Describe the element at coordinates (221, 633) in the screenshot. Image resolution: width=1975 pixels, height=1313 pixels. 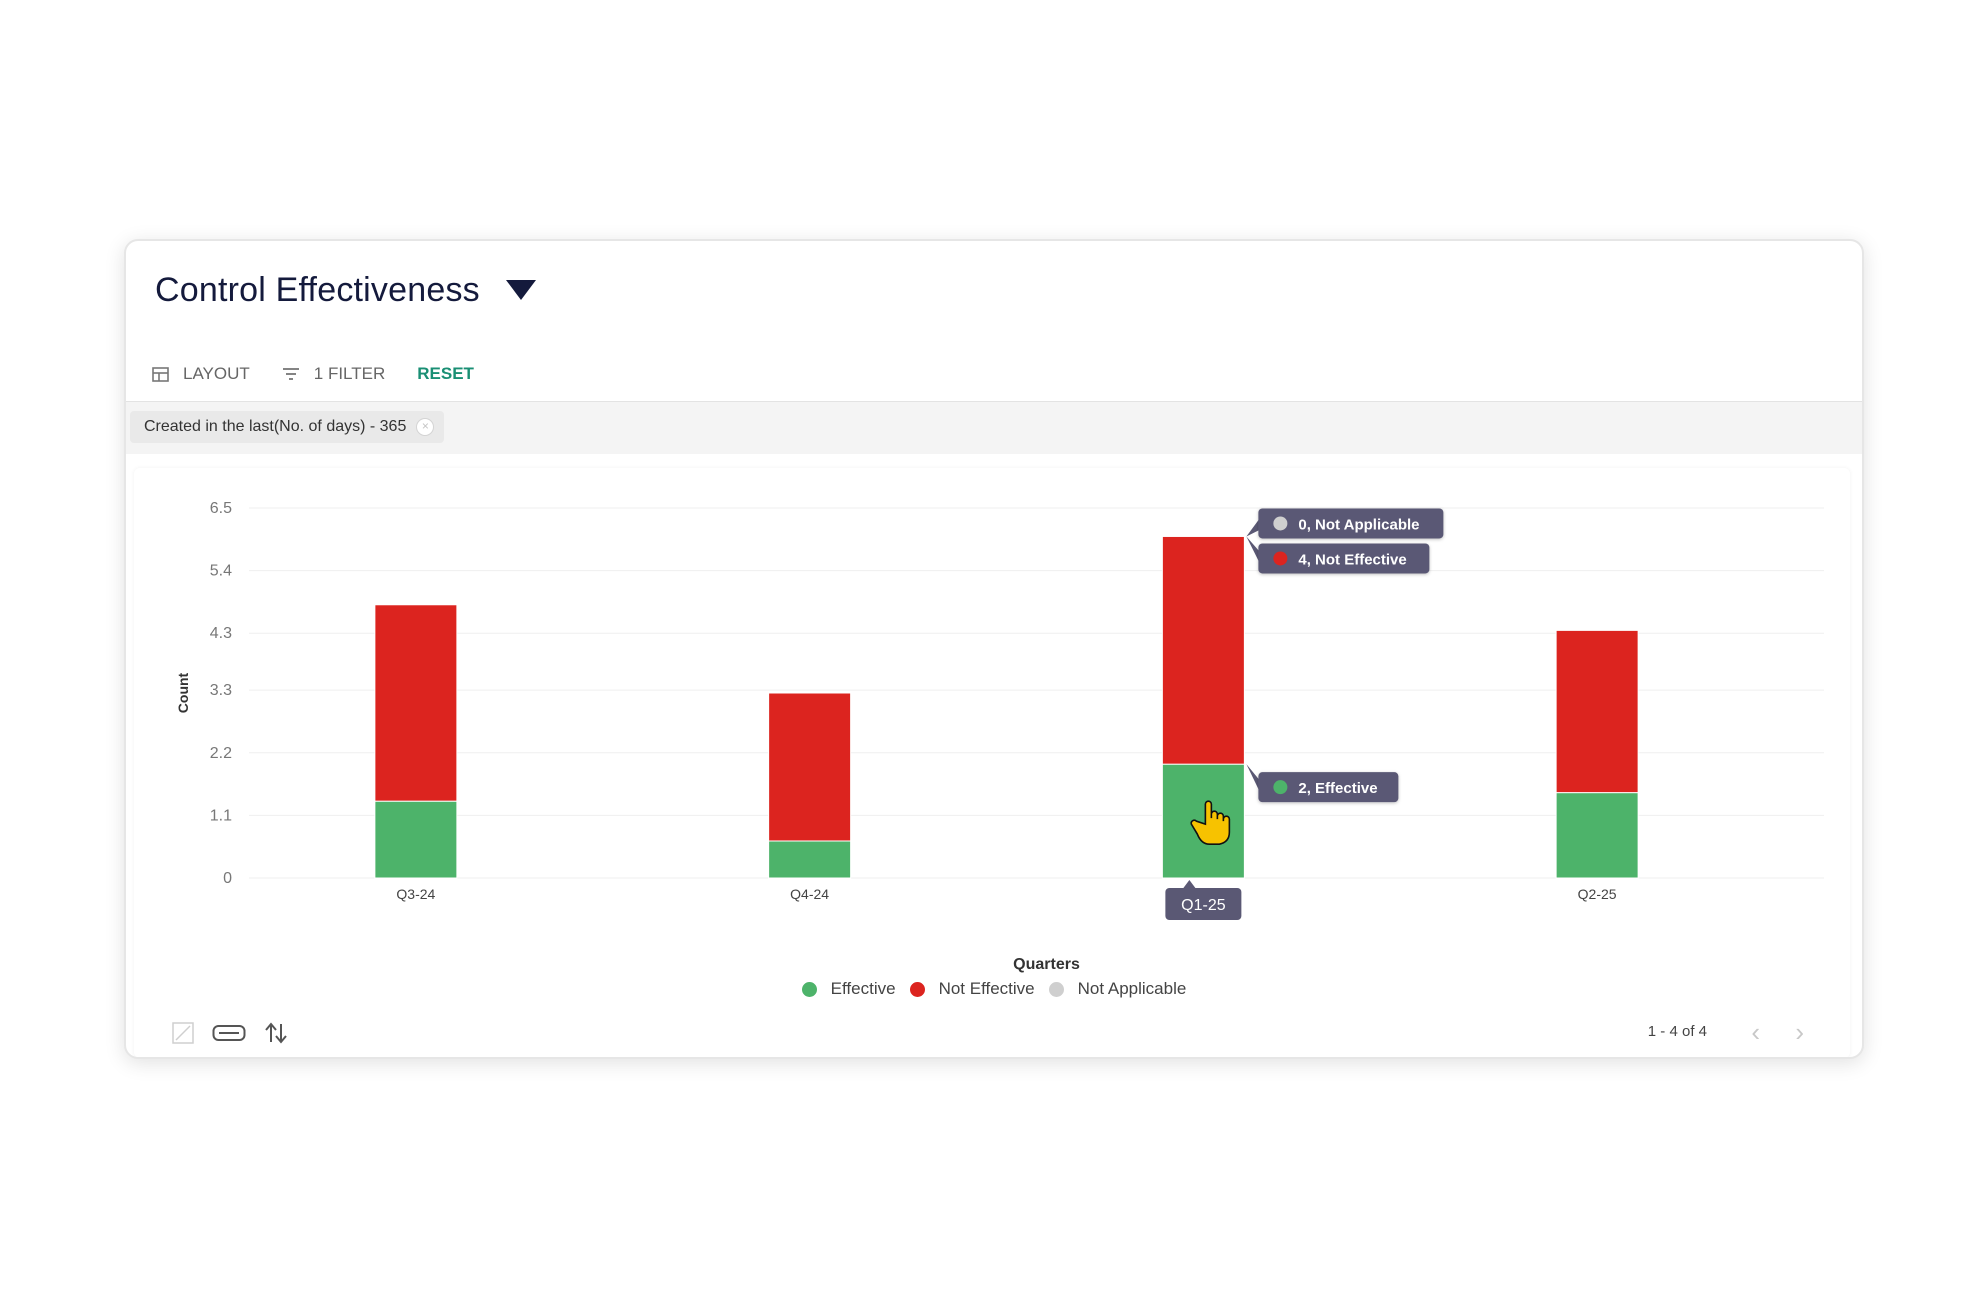
I see `y-tick-label: 4.3` at that location.